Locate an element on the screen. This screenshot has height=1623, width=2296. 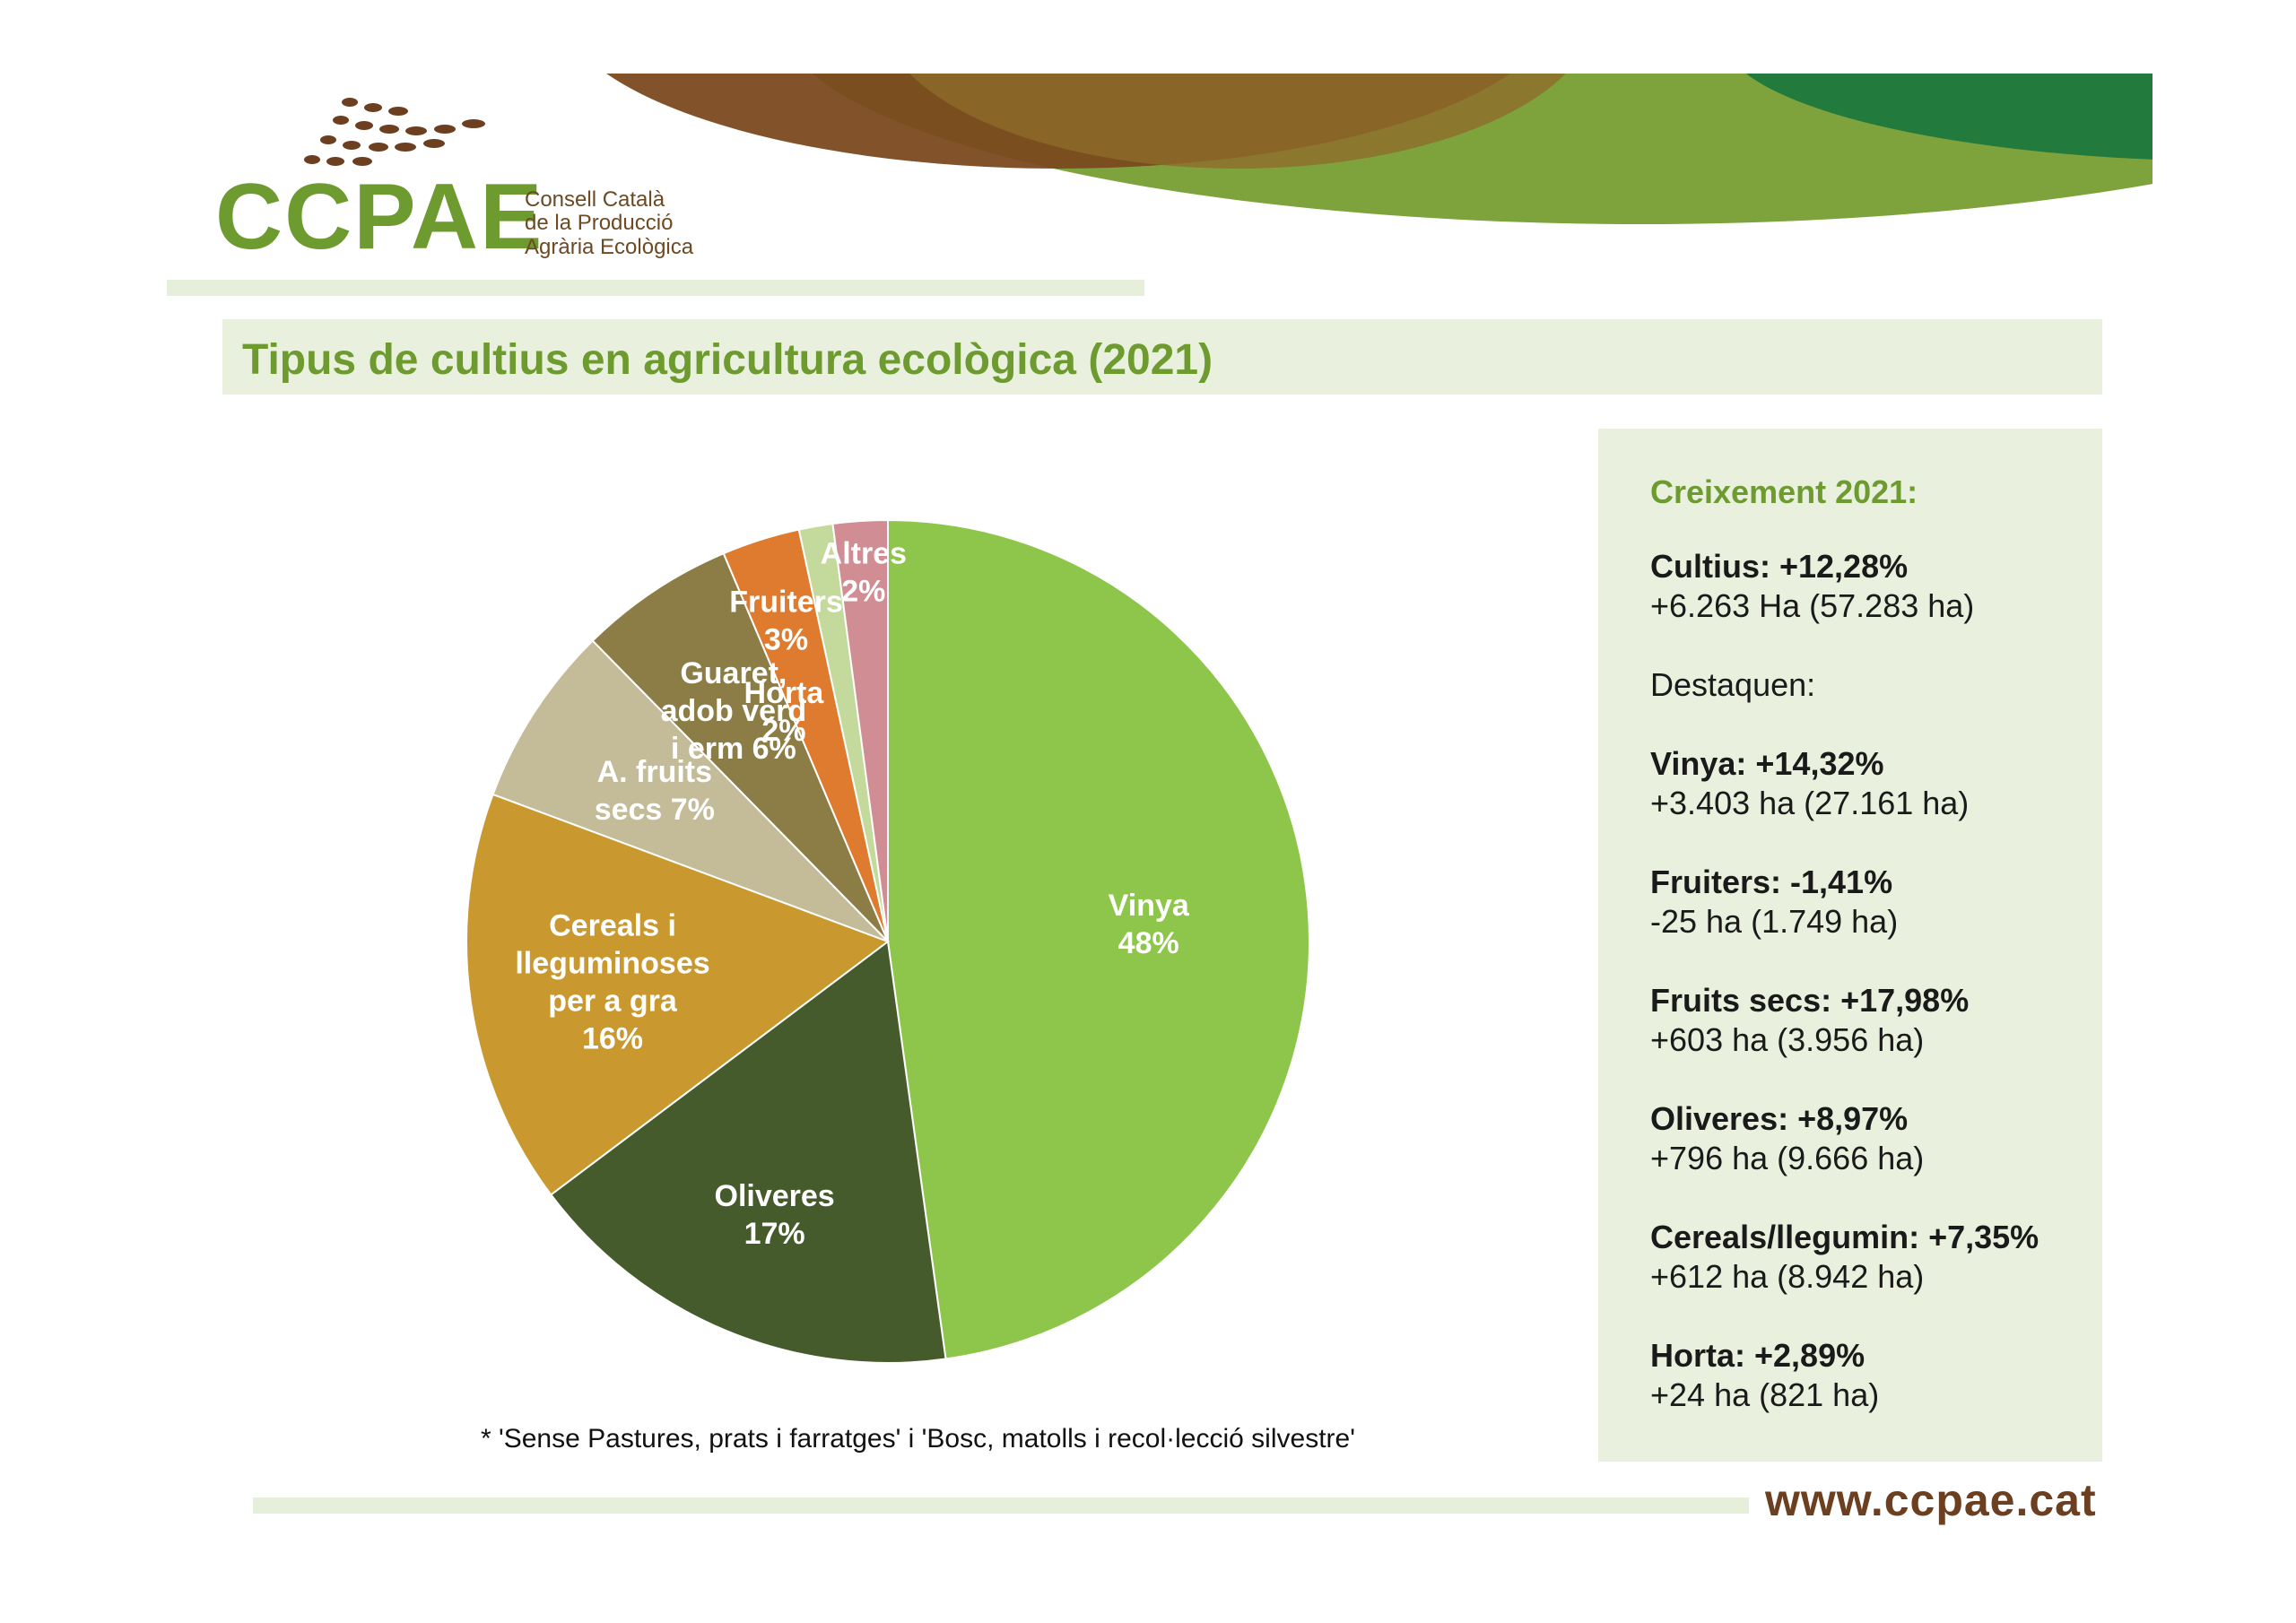
growth-entry-sub: +24 ha (821 ha) is located at coordinates (1765, 1394).